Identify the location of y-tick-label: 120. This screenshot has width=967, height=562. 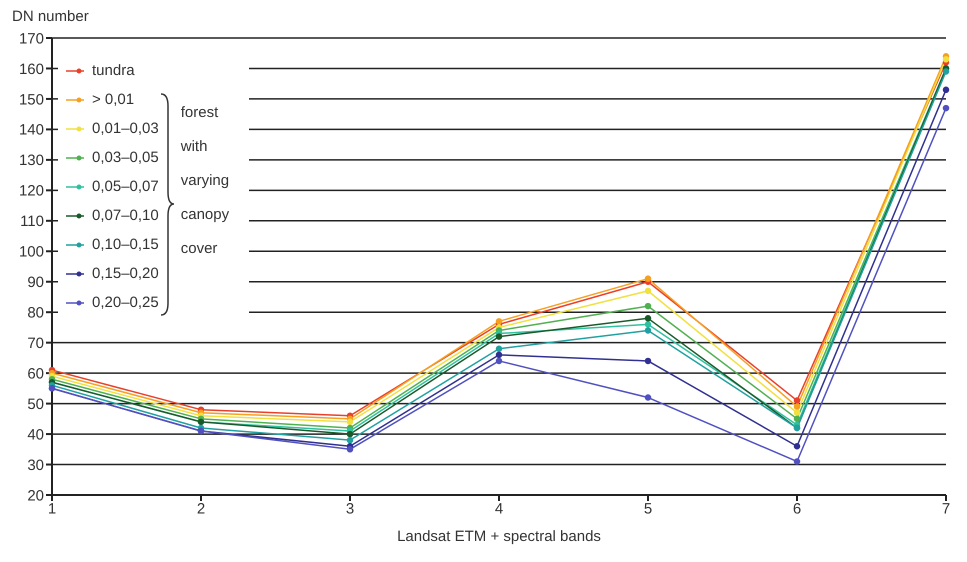
(31, 191).